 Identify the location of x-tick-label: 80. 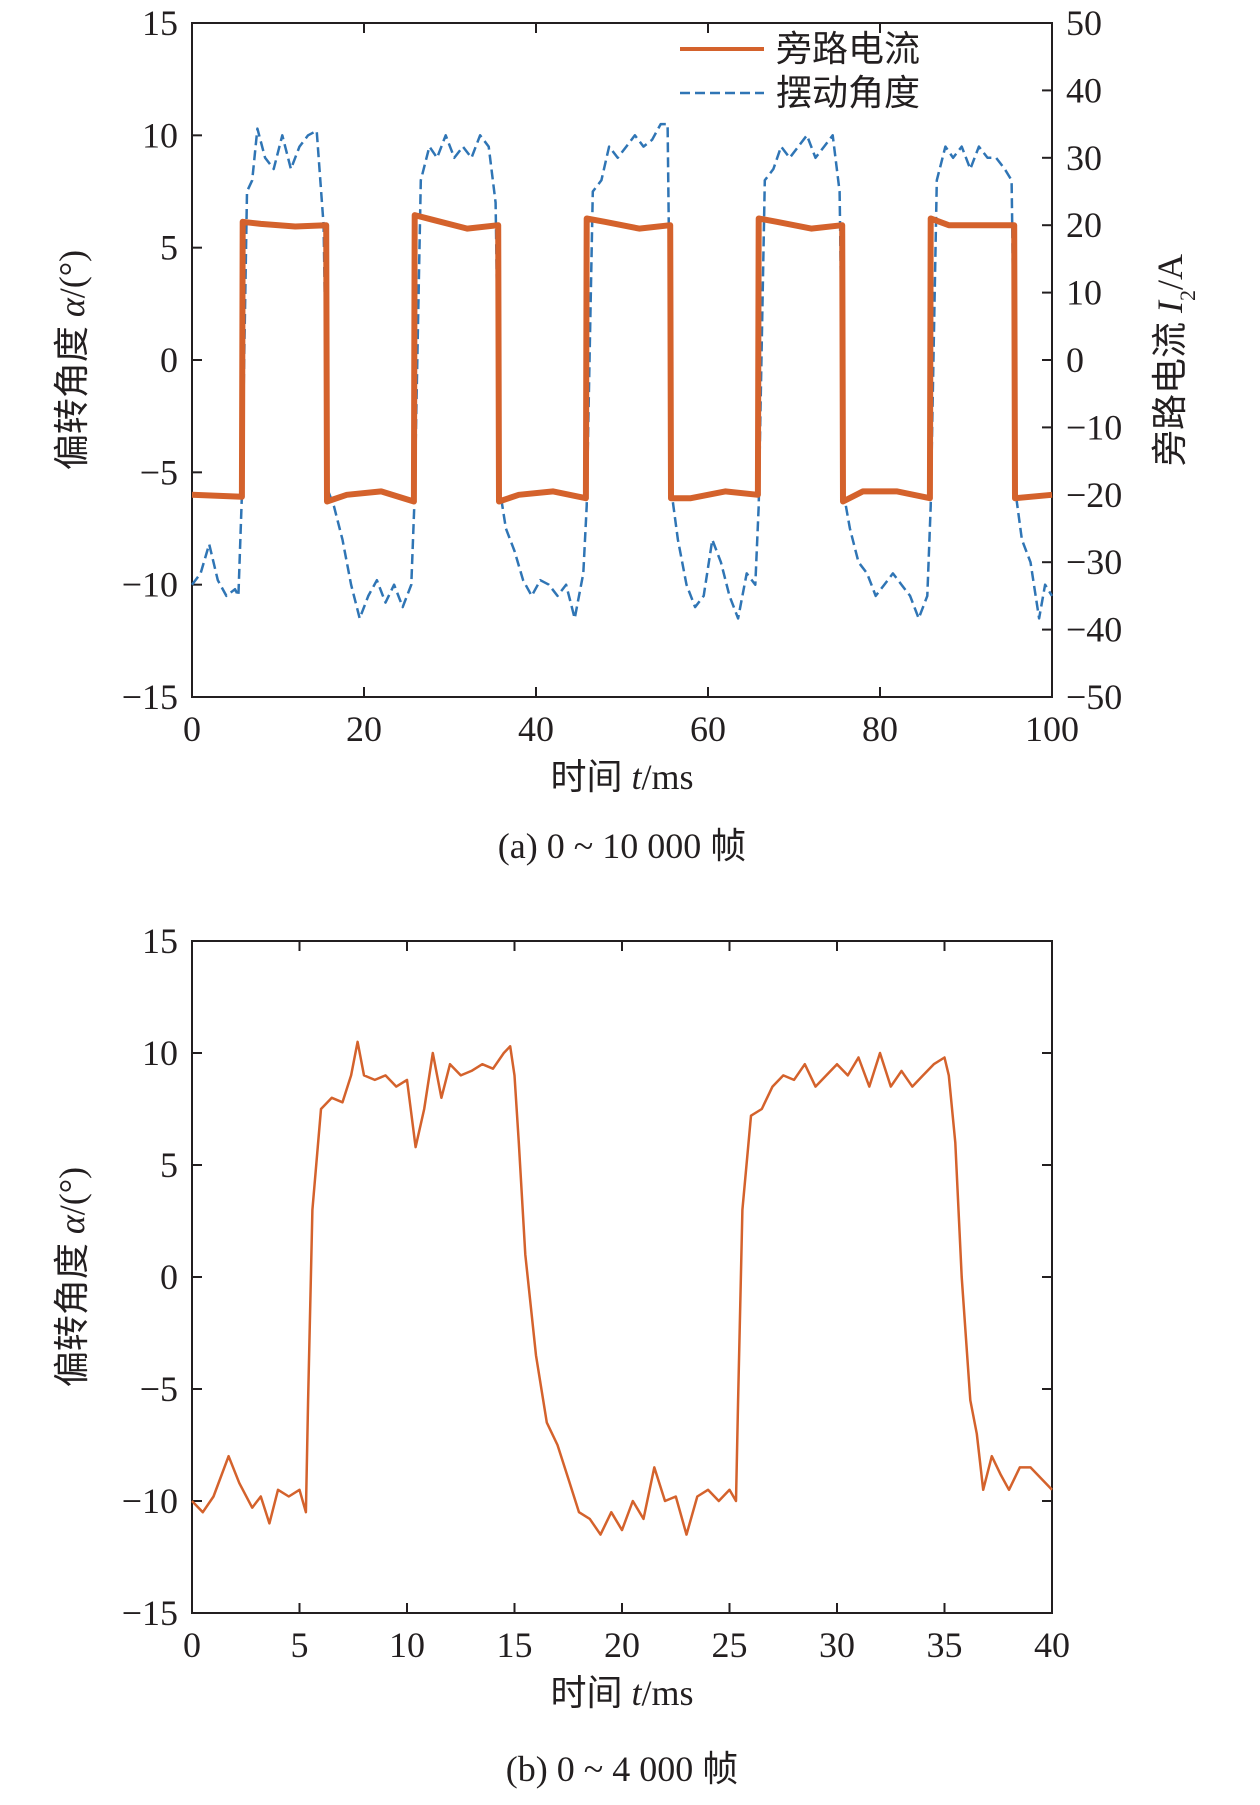
(880, 729).